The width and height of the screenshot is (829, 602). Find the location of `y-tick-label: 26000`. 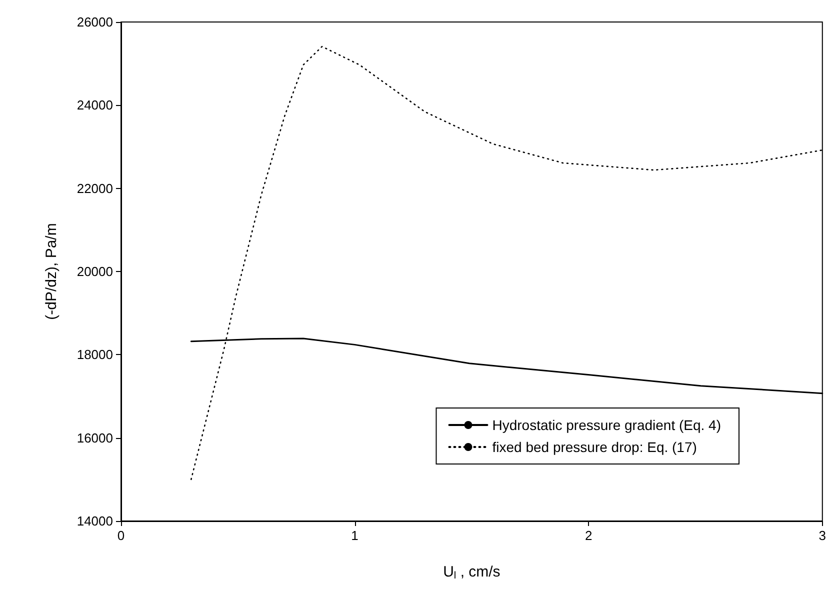

y-tick-label: 26000 is located at coordinates (94, 22).